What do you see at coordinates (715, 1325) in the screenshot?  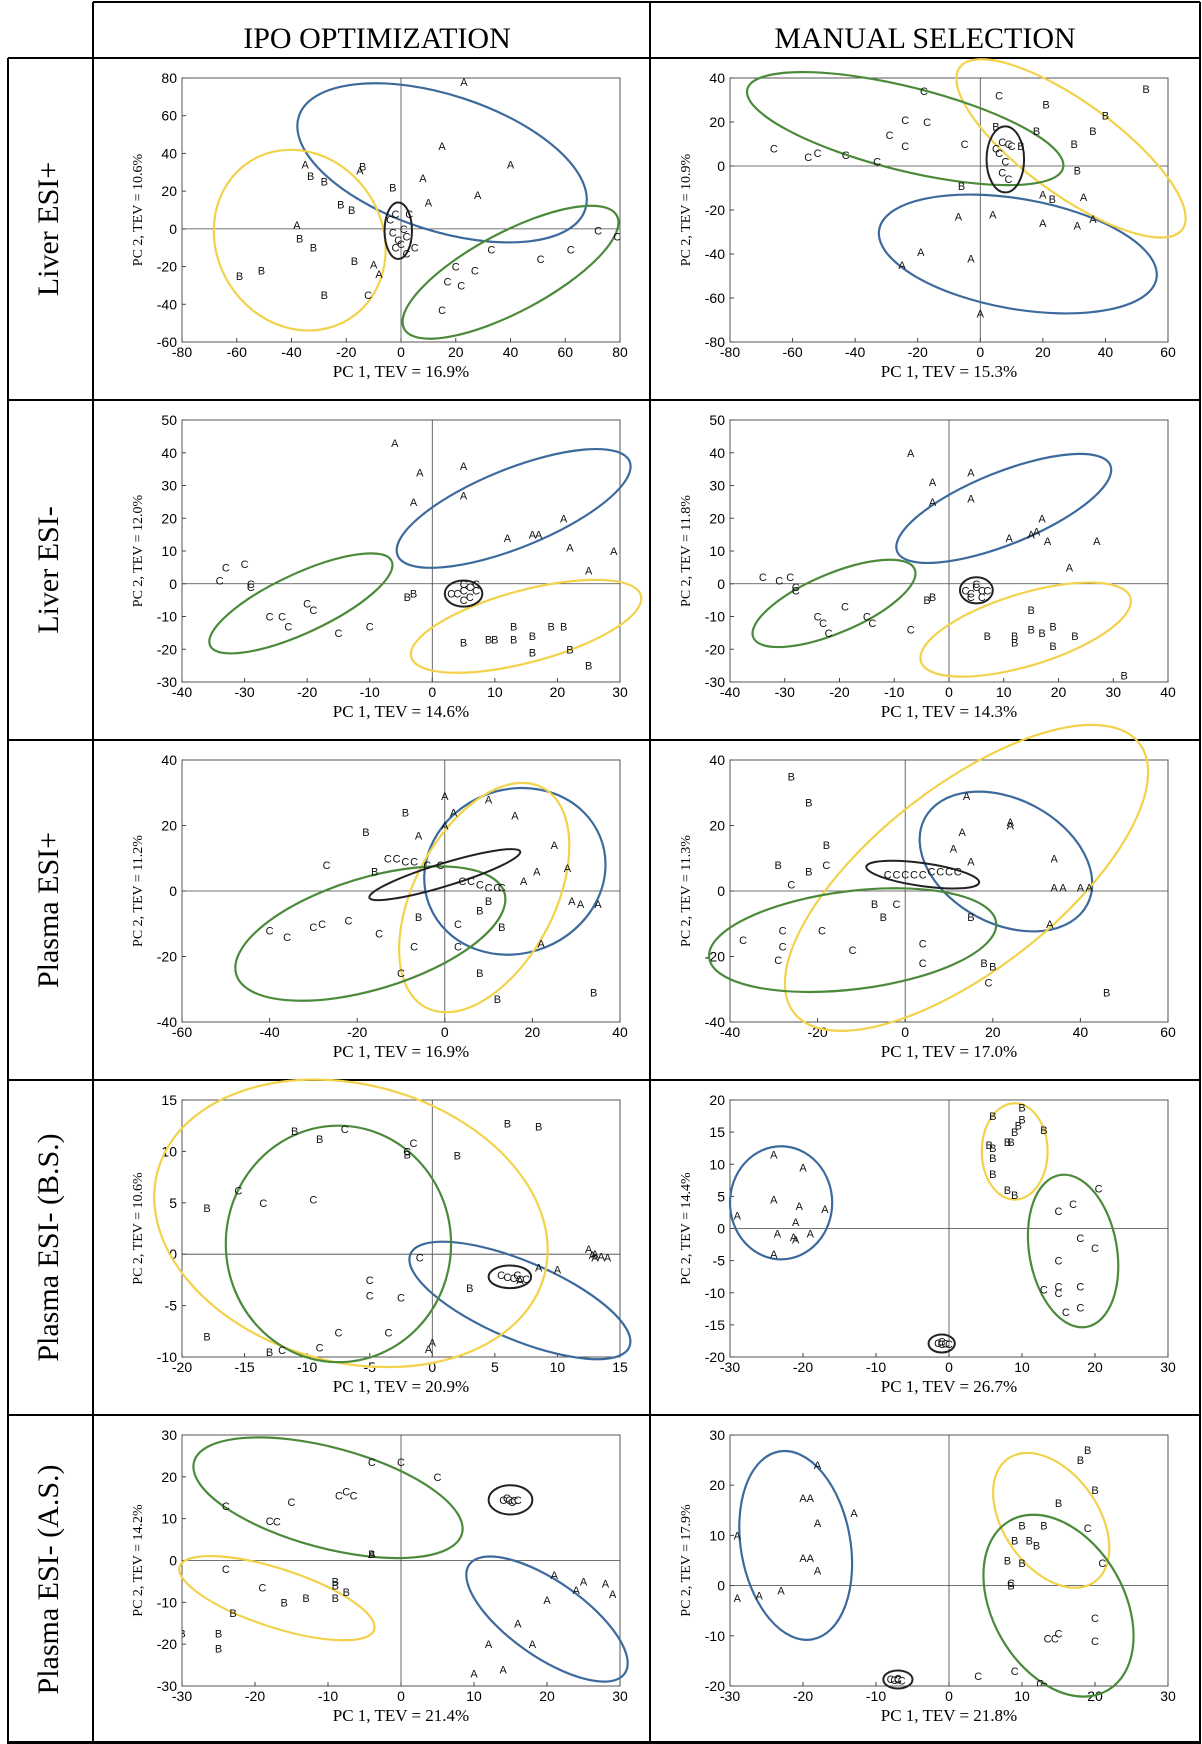 I see `y-tick-label: -15` at bounding box center [715, 1325].